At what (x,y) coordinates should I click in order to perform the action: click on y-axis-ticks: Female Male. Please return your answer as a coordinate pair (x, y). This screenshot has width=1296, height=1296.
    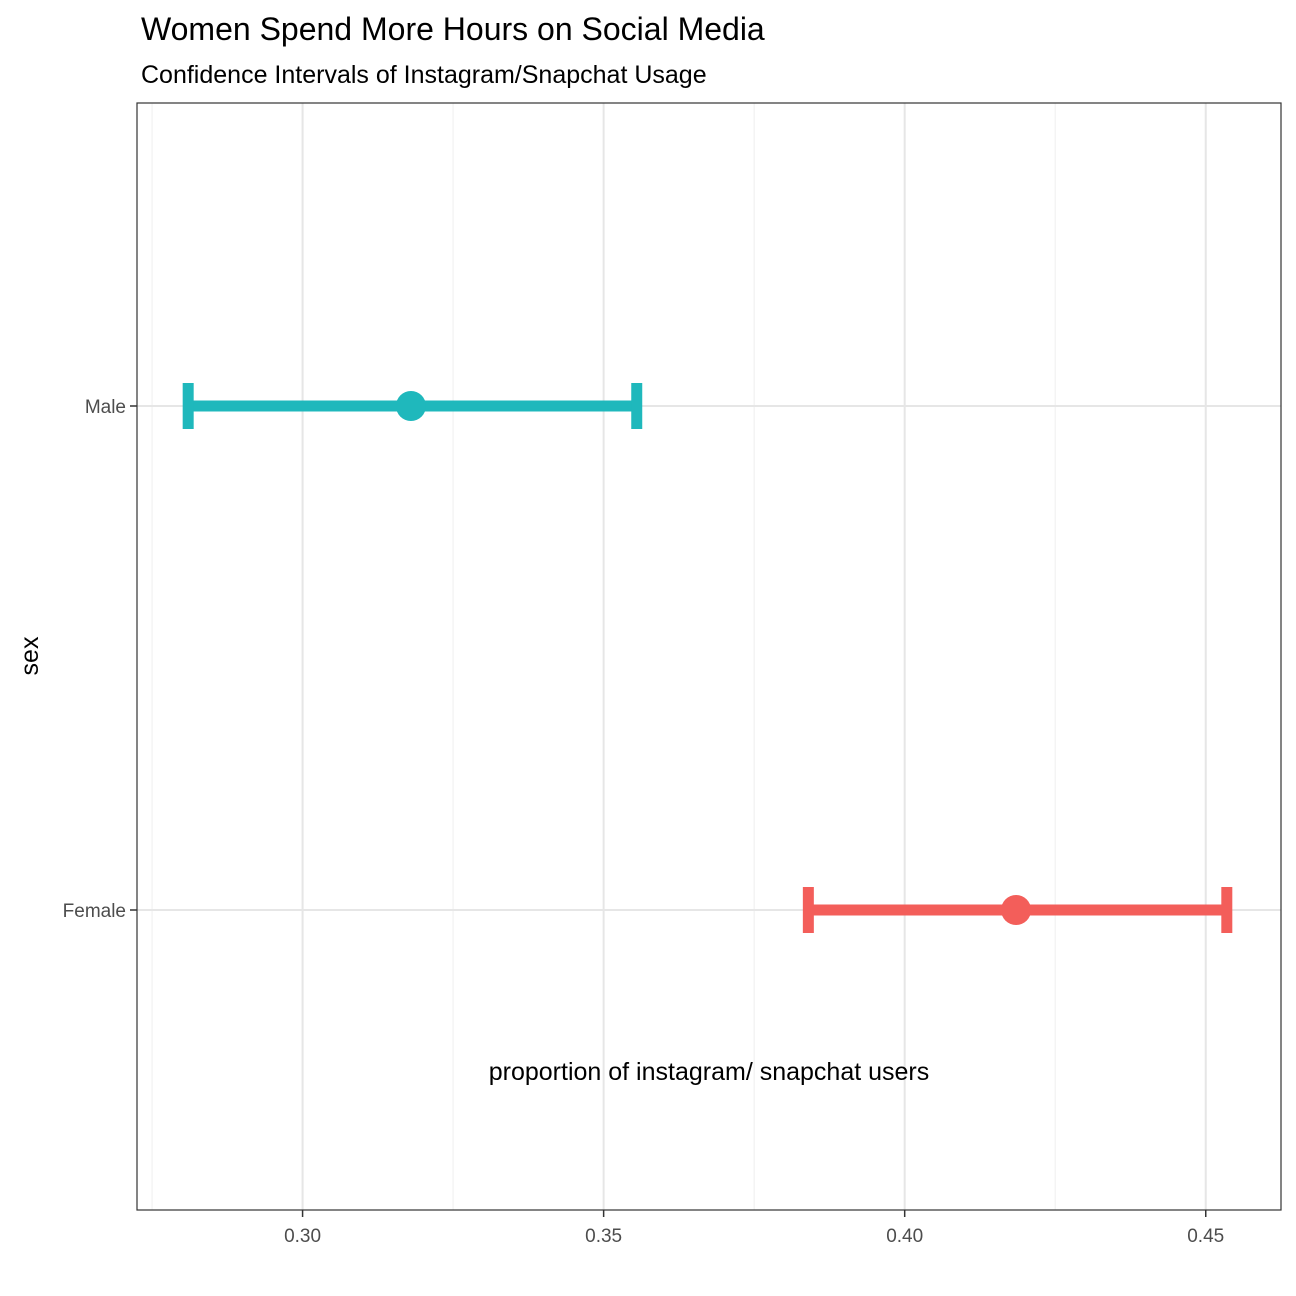
    Looking at the image, I should click on (100, 659).